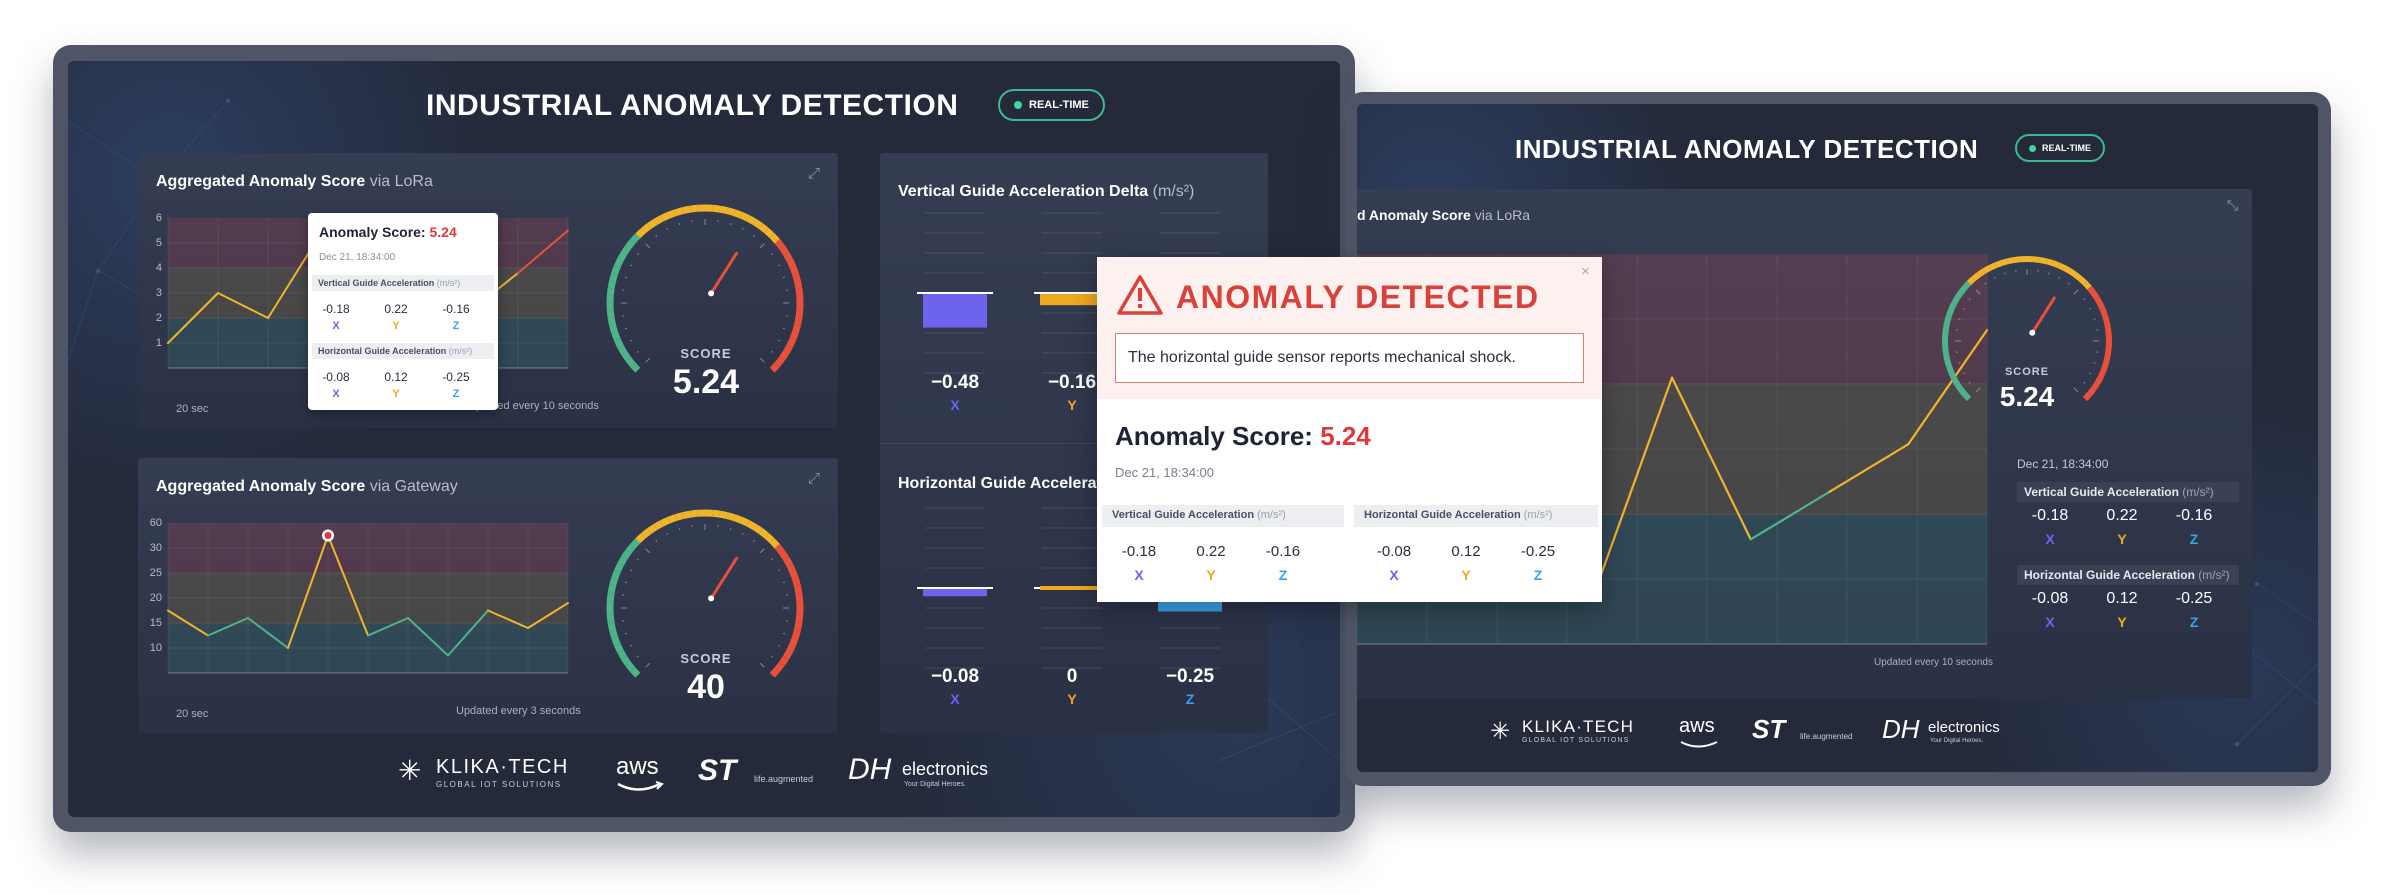 The height and width of the screenshot is (894, 2383). What do you see at coordinates (192, 714) in the screenshot?
I see `gateway-x-label: 20 sec` at bounding box center [192, 714].